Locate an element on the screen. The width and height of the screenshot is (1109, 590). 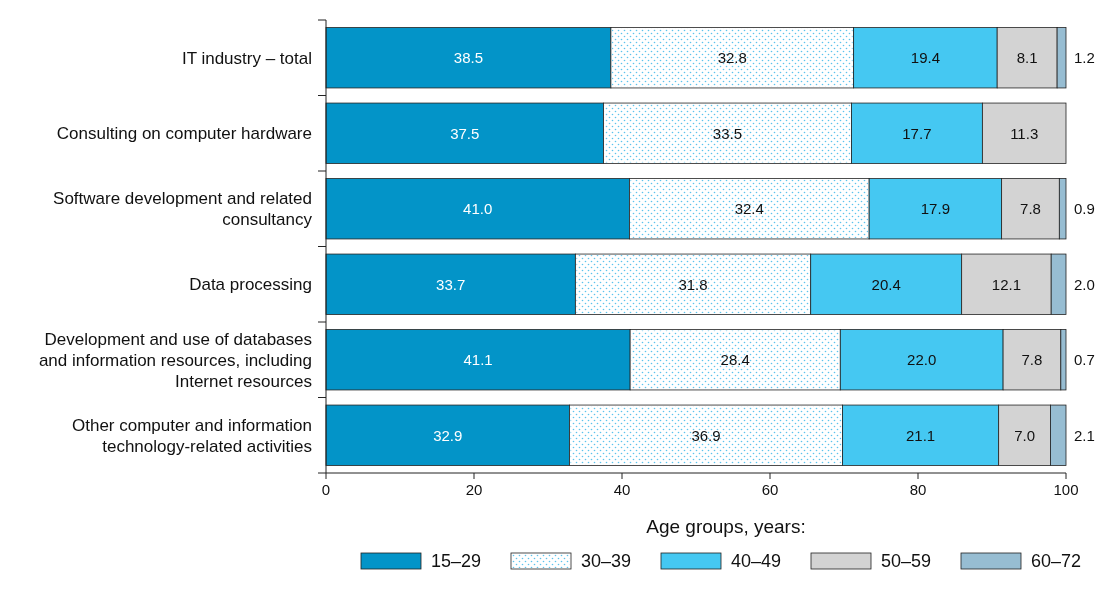
data-label: 2.1 is located at coordinates (1084, 435).